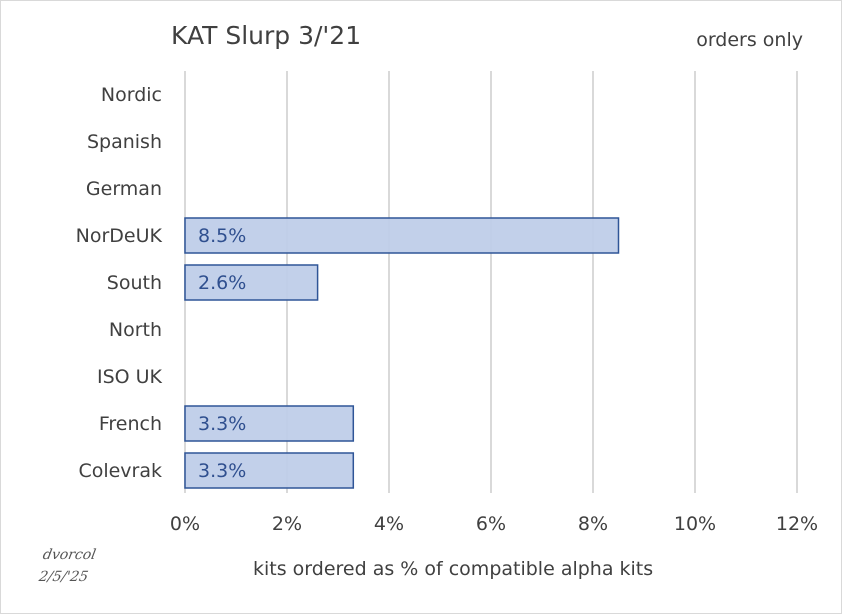  Describe the element at coordinates (749, 40) in the screenshot. I see `chart-subtitle: orders only` at that location.